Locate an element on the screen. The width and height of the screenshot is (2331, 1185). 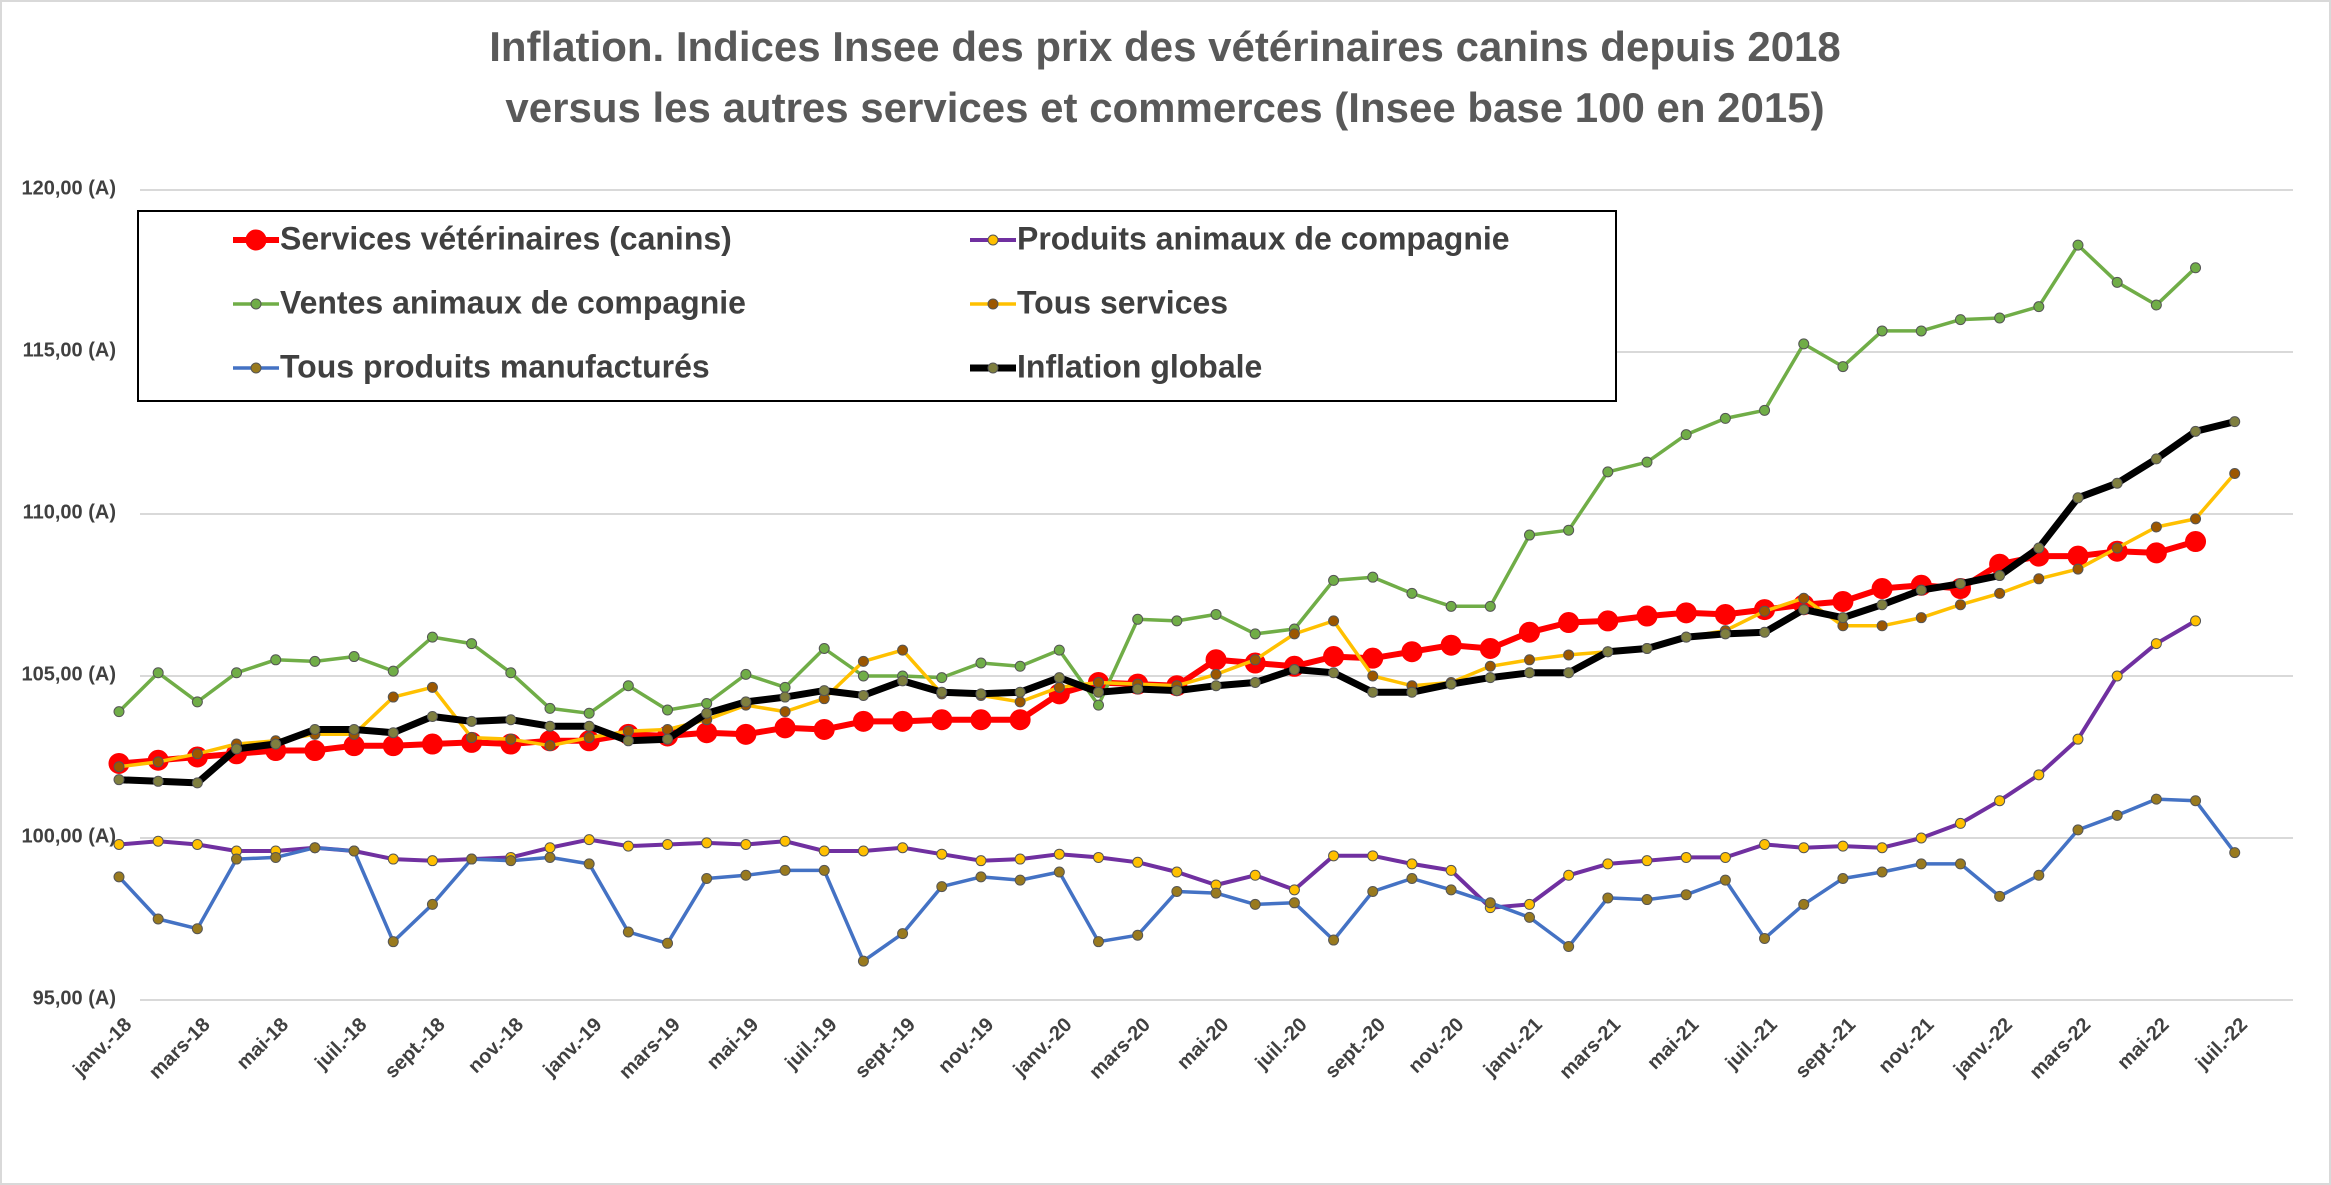
legend-label: Produits animaux de compagnie is located at coordinates (1263, 238).